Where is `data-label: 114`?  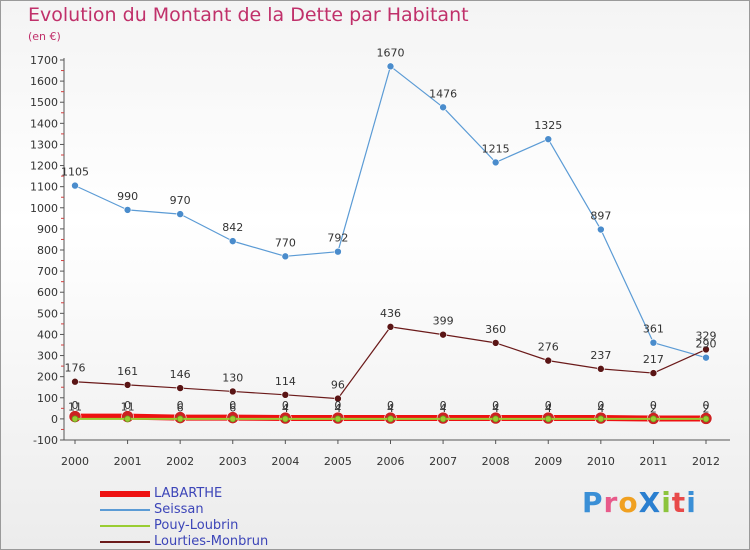
data-label: 114 is located at coordinates (285, 381).